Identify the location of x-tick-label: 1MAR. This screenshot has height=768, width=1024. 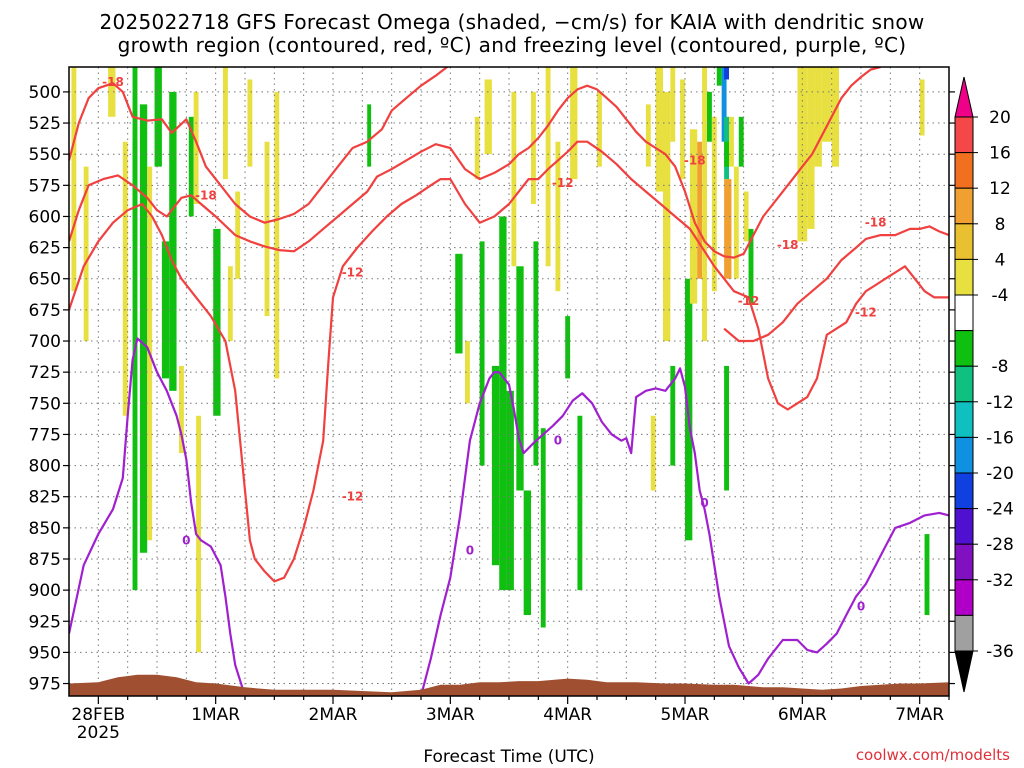
(215, 715).